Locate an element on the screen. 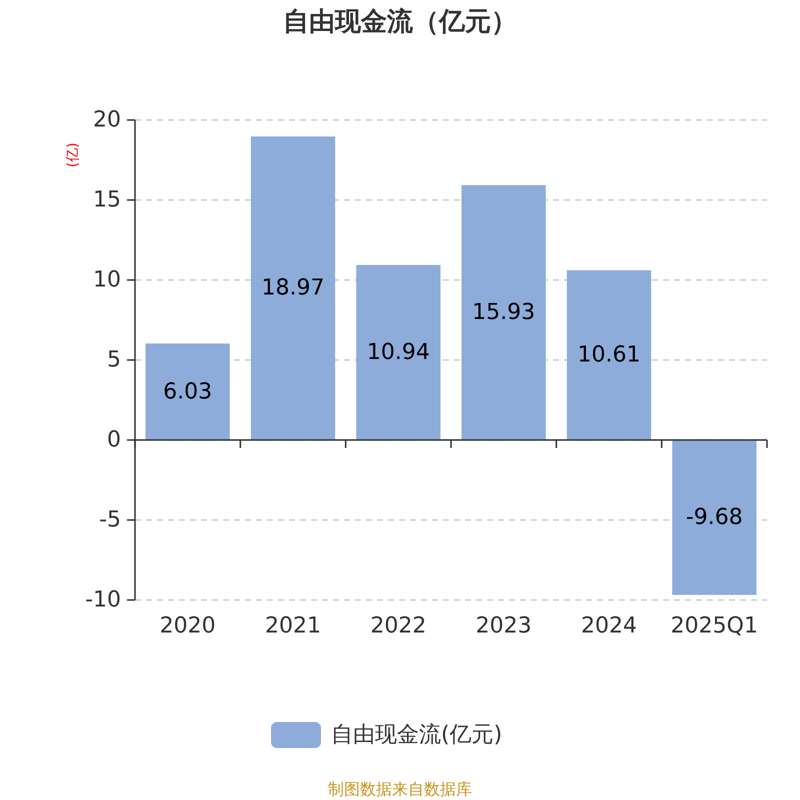  x-tick-label: 2021 is located at coordinates (293, 626).